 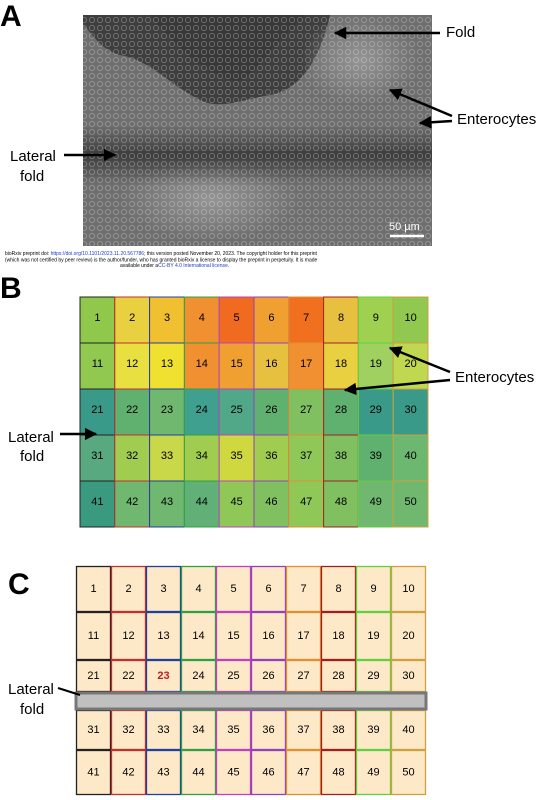 What do you see at coordinates (410, 410) in the screenshot?
I see `cell-number: 30` at bounding box center [410, 410].